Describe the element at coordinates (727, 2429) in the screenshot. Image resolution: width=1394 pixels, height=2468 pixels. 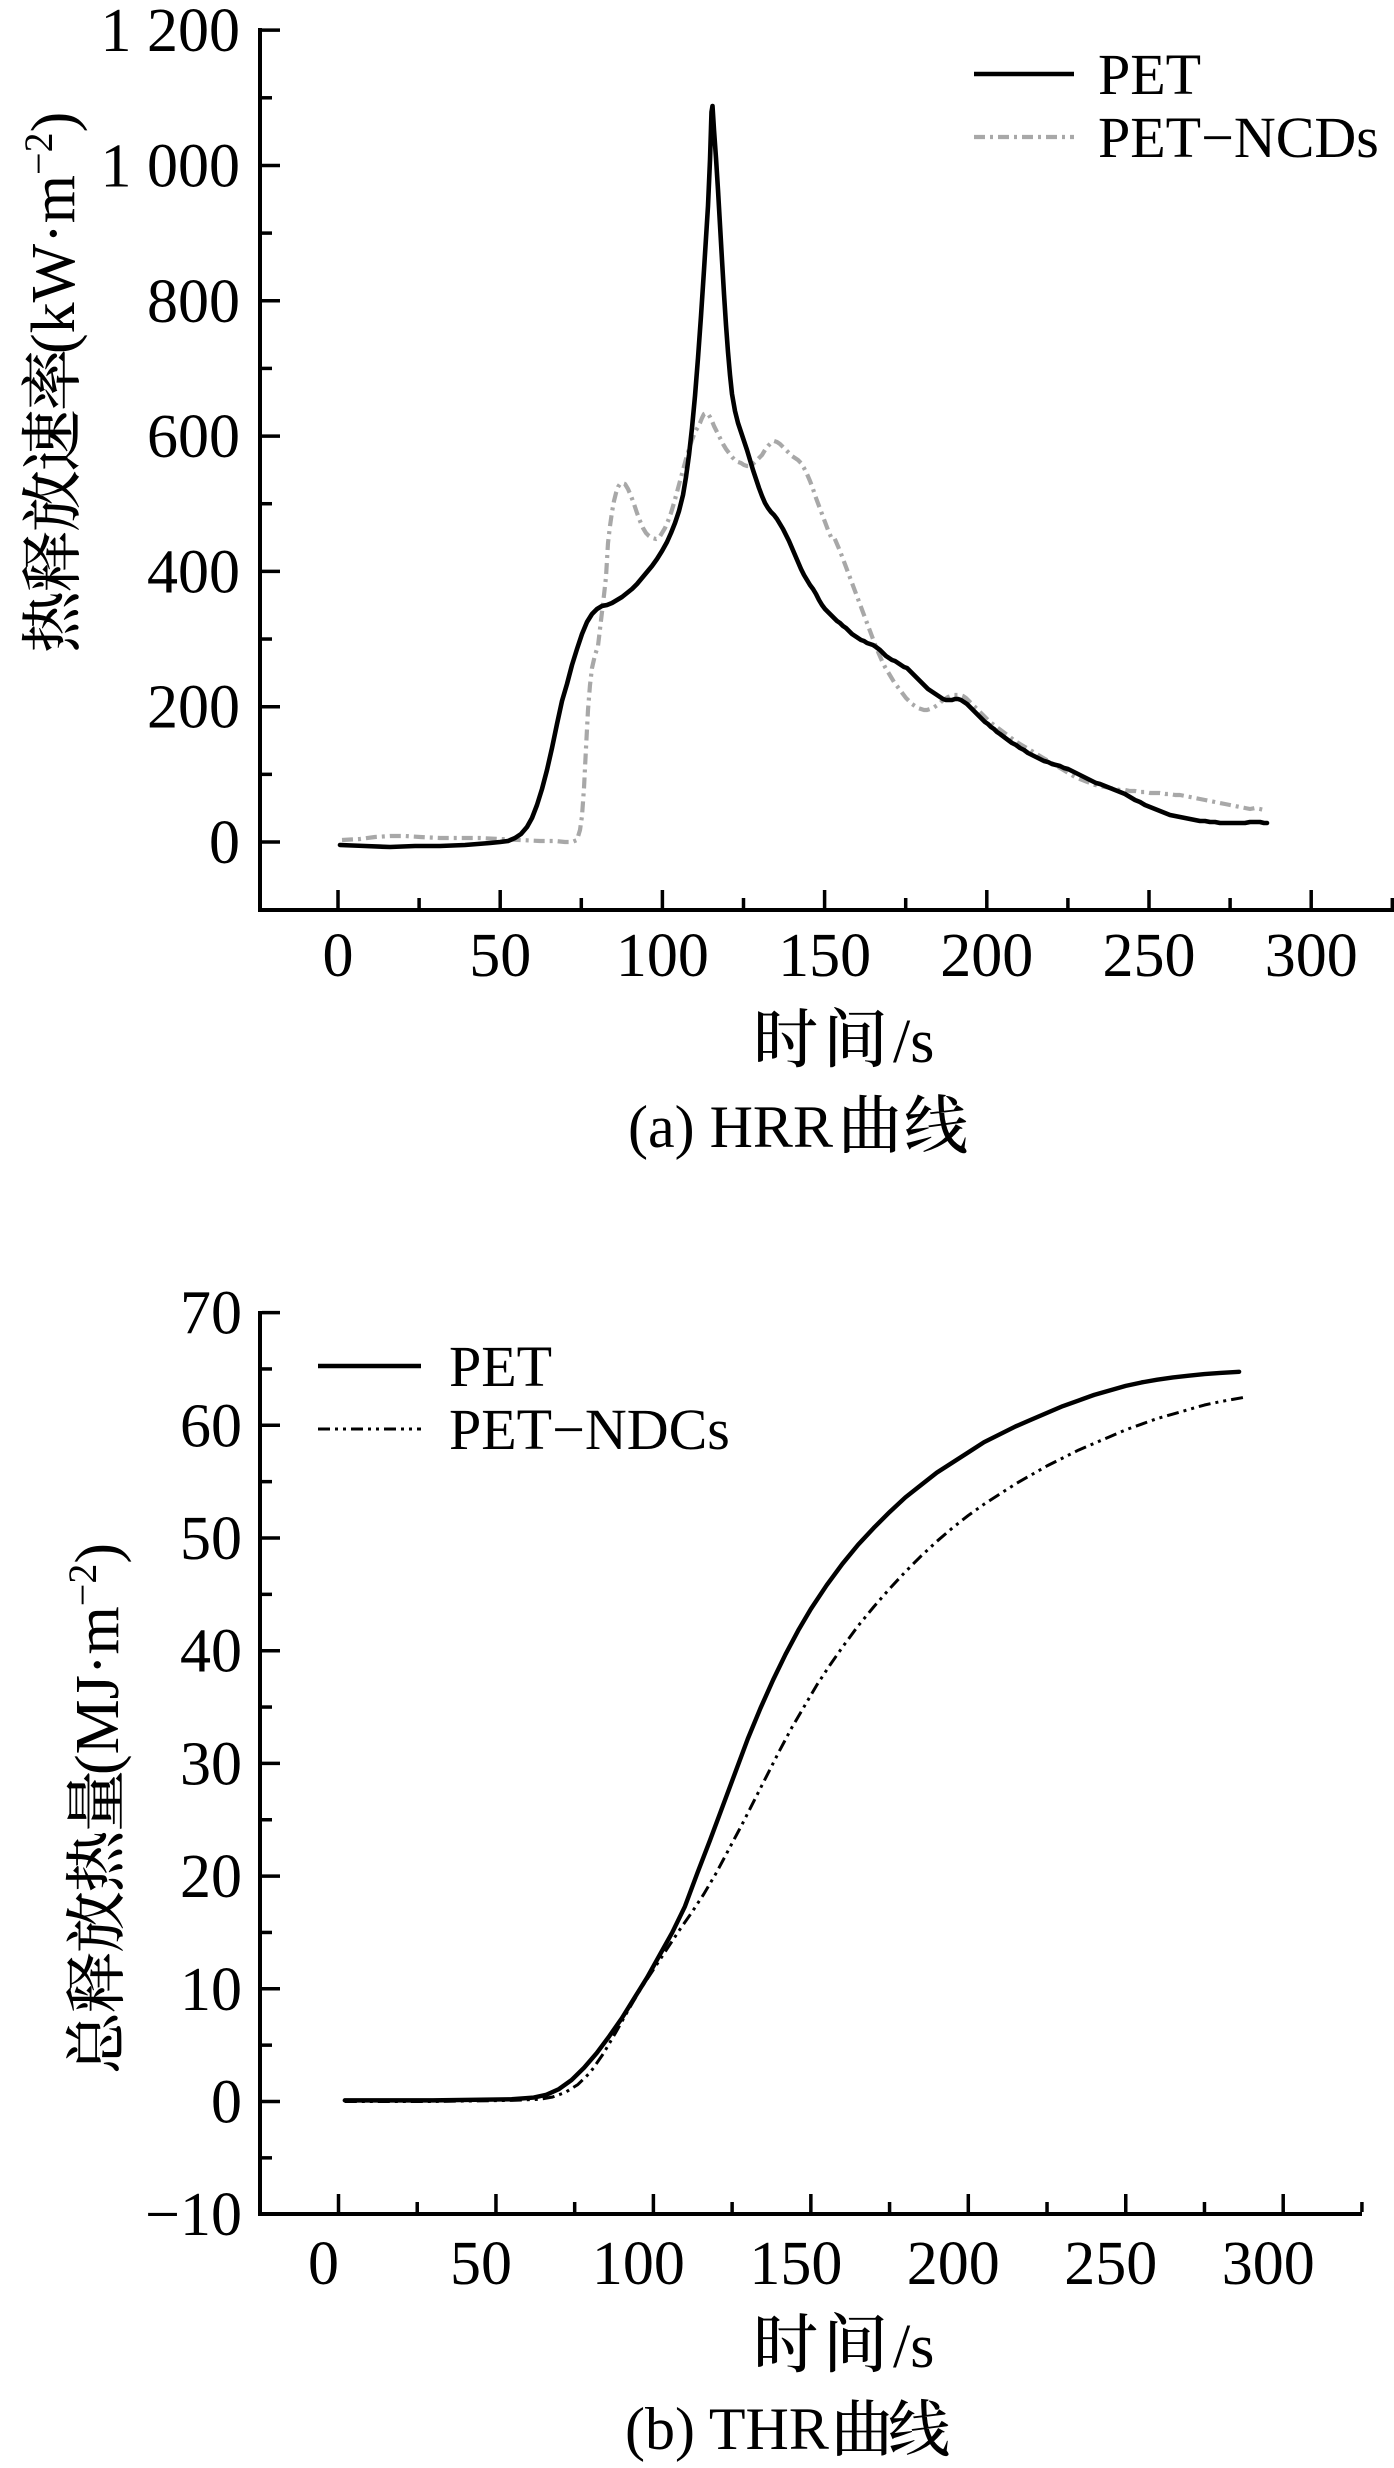
I see `svg-text: (b) THR` at that location.